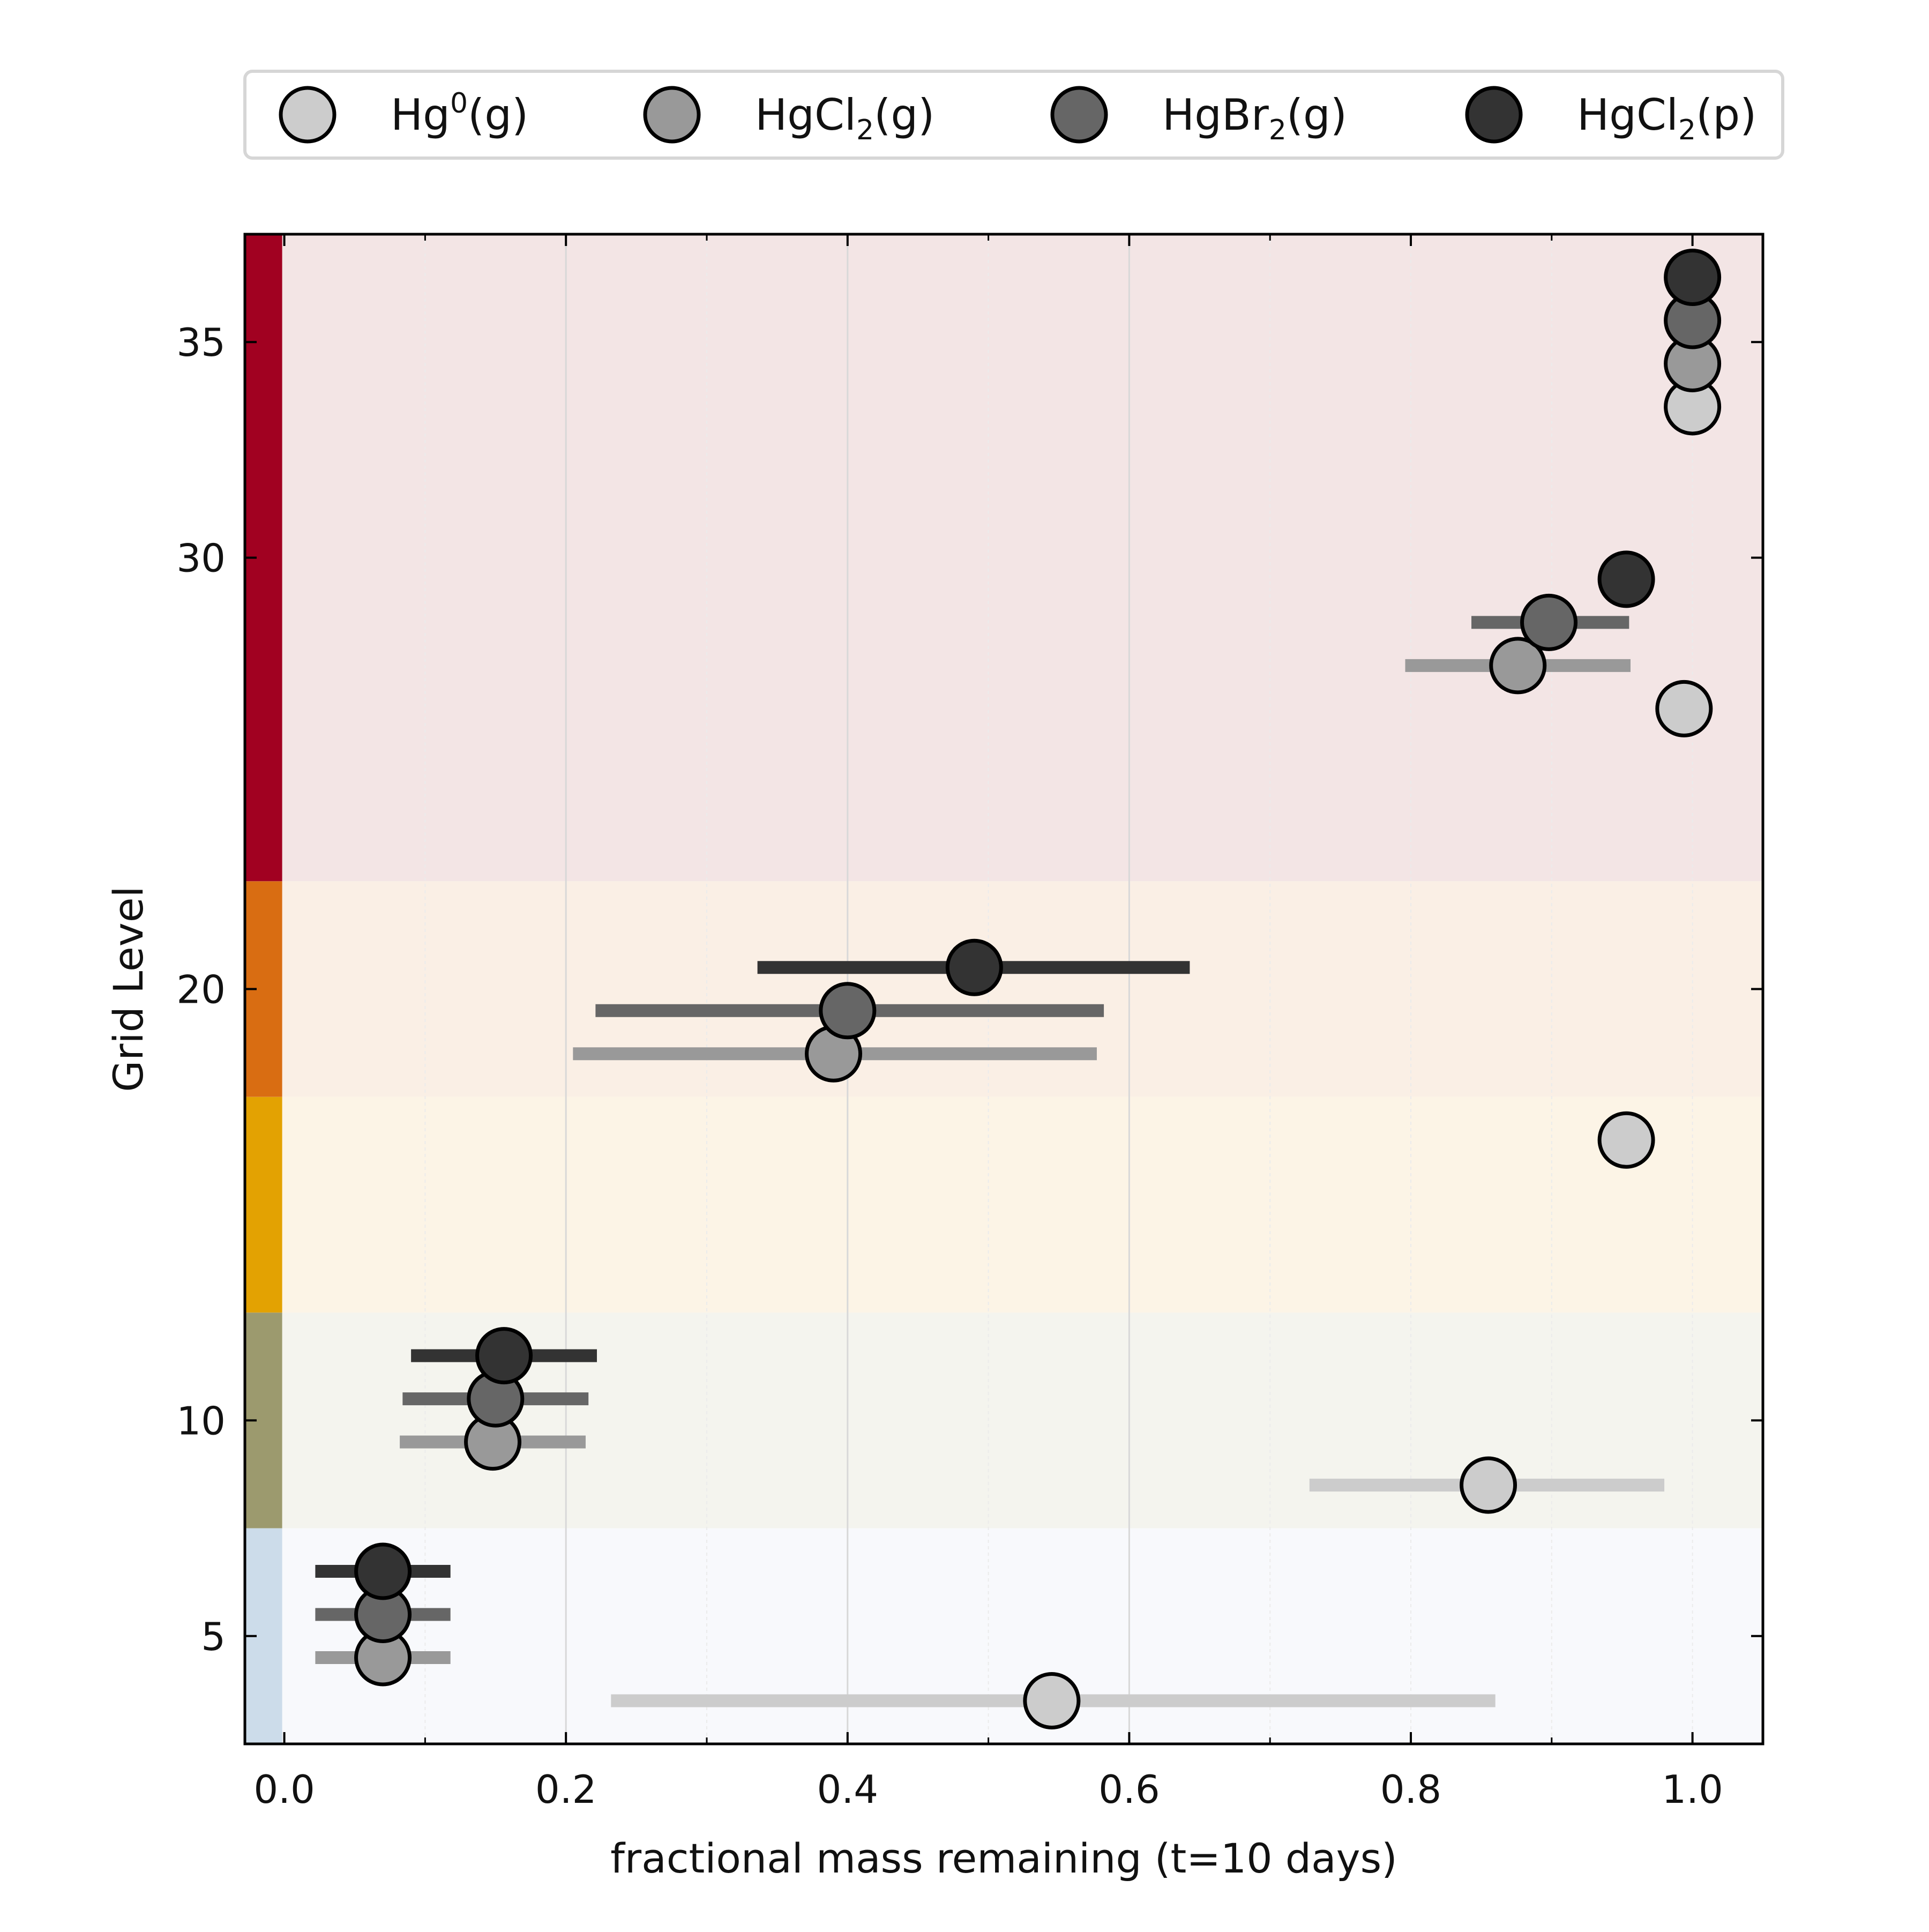 This screenshot has height=1932, width=1929. I want to click on marker-s0-p1, so click(1489, 1485).